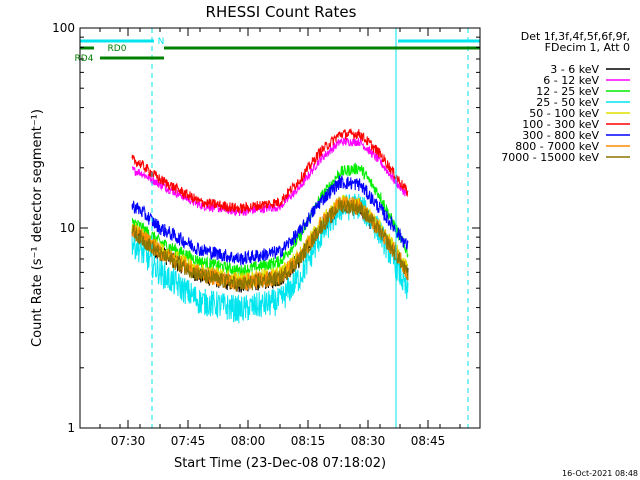  What do you see at coordinates (575, 36) in the screenshot?
I see `legend-header-line-1: Det 1f,3f,4f,5f,6f,9f,` at bounding box center [575, 36].